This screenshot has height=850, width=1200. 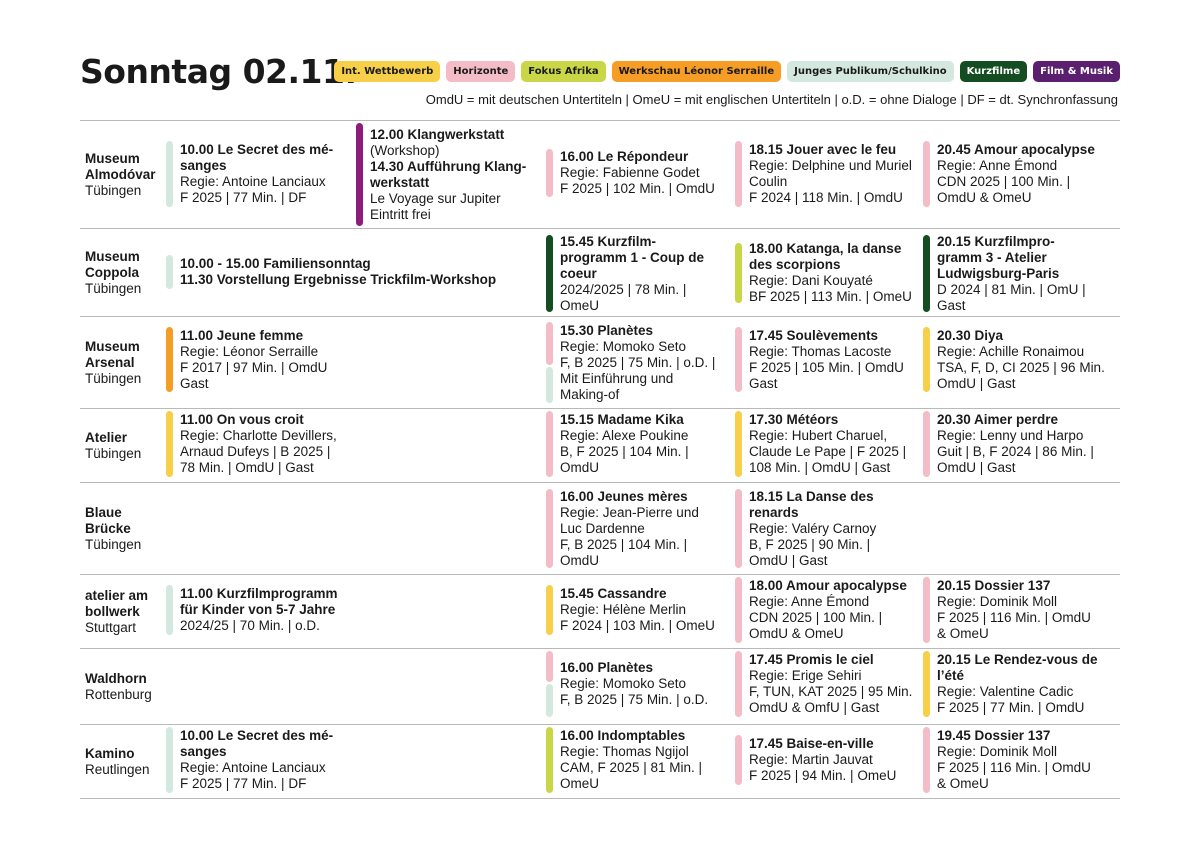 I want to click on screening-title-line: 17.45 Promis le ciel, so click(x=811, y=659).